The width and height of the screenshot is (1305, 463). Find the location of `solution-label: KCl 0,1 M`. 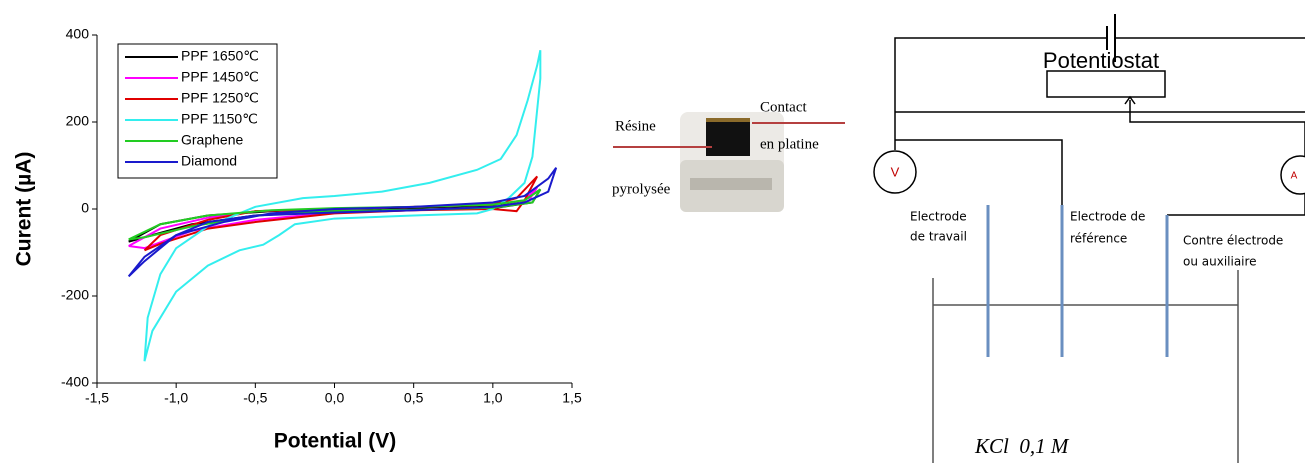

solution-label: KCl 0,1 M is located at coordinates (1022, 446).